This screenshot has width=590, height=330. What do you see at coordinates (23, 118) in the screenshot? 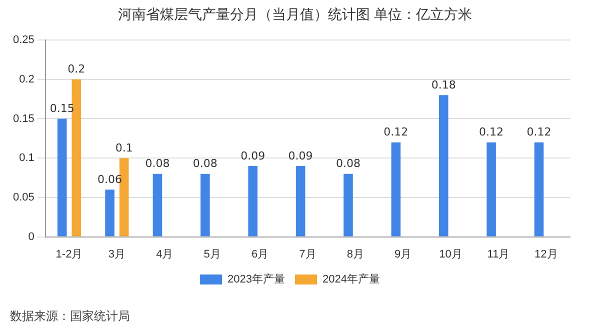
I see `y-tick-label: 0.15` at bounding box center [23, 118].